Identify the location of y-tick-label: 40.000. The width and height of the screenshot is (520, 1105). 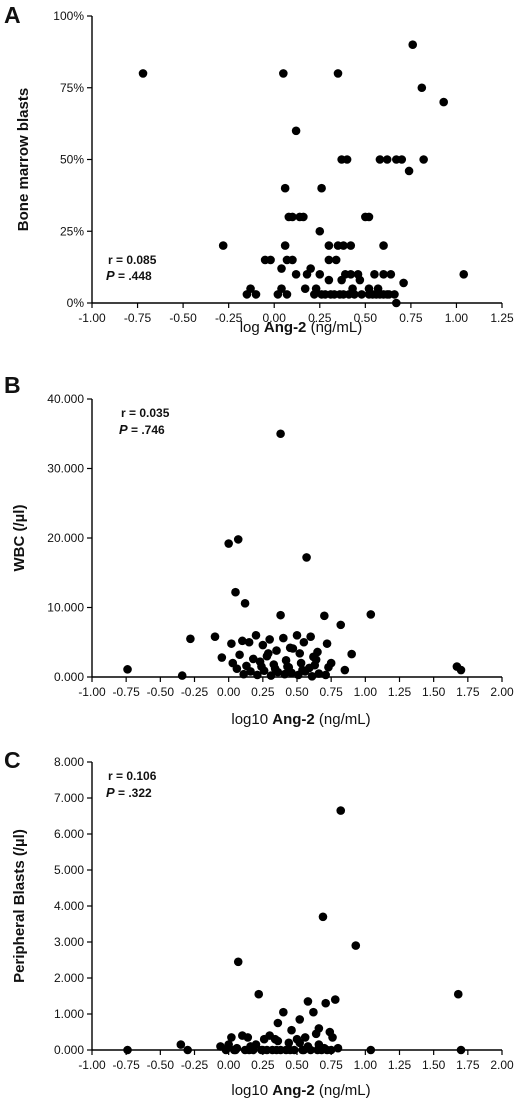
(65, 399).